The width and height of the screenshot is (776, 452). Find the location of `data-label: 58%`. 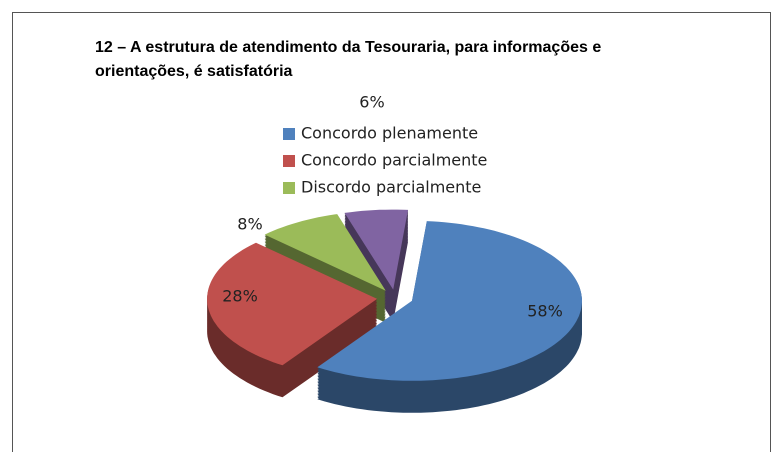

data-label: 58% is located at coordinates (545, 311).